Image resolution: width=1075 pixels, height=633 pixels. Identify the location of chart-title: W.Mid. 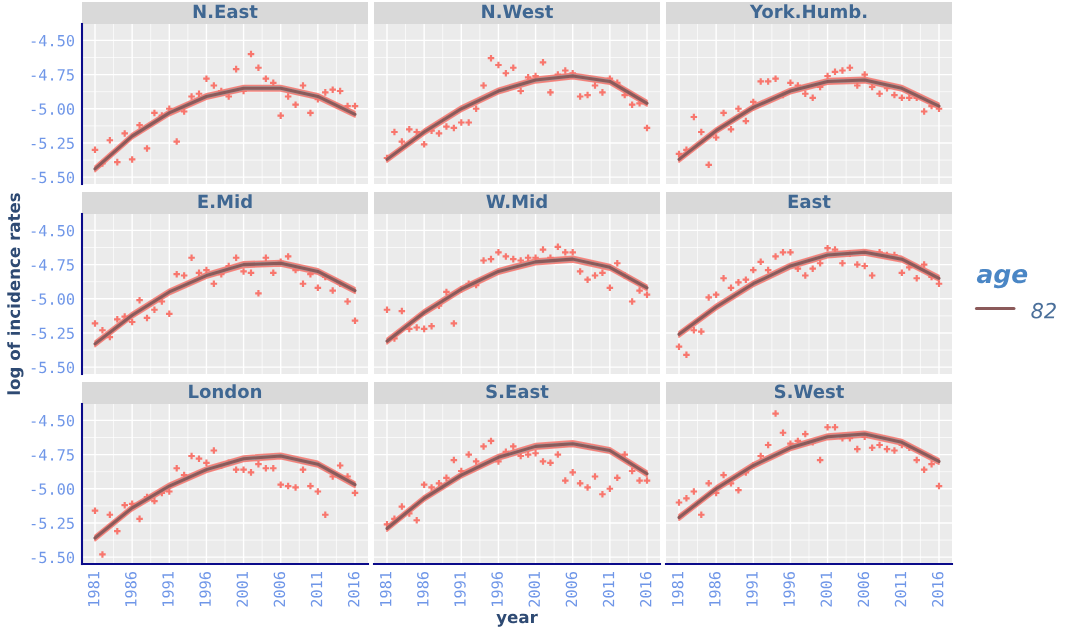
(516, 201).